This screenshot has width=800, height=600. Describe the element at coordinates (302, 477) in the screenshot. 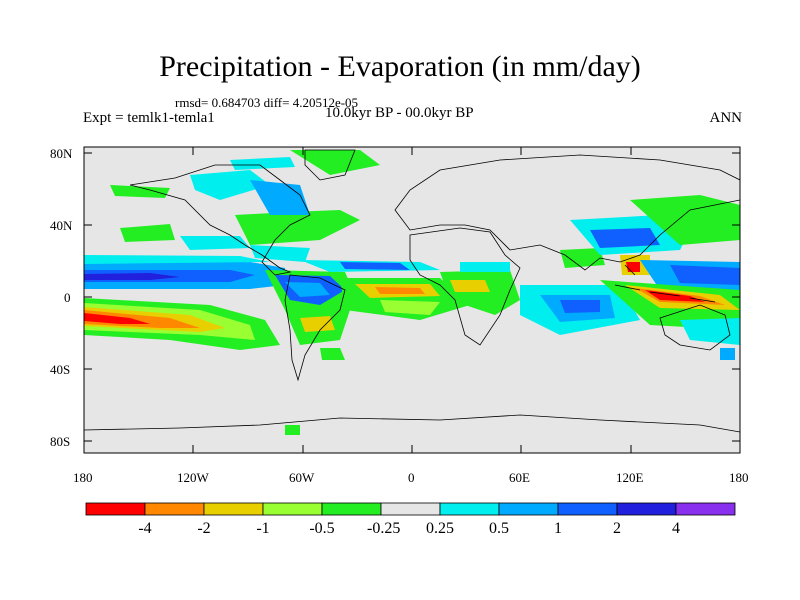

I see `lon-label-60w: 60W` at that location.